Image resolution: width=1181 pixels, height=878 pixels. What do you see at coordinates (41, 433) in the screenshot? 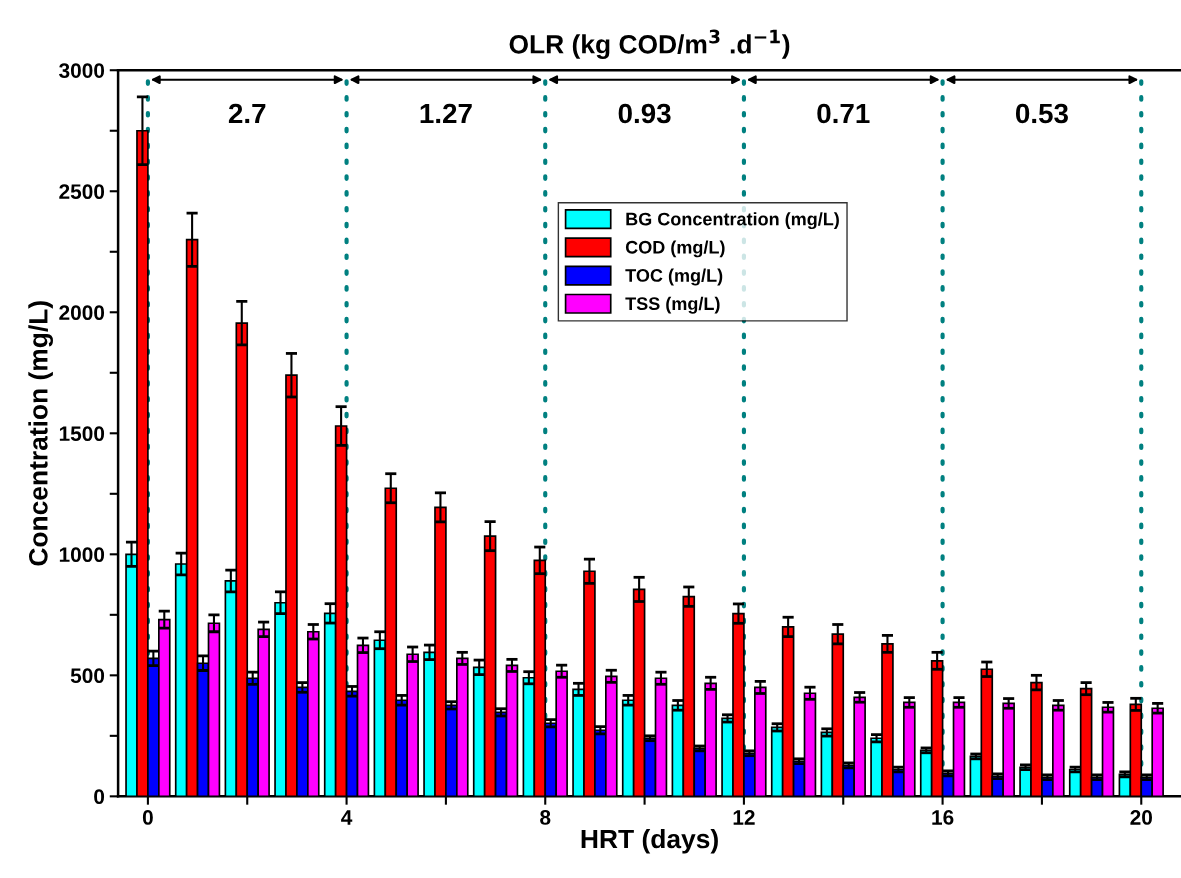
I see `y-axis-title: Concentration (mg/L)` at bounding box center [41, 433].